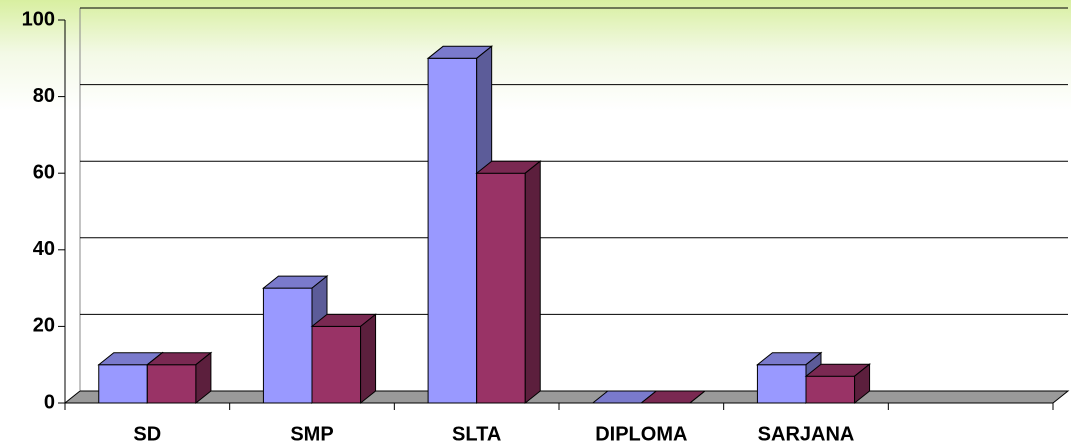 This screenshot has height=445, width=1071. I want to click on y-tick-label: 100, so click(38, 19).